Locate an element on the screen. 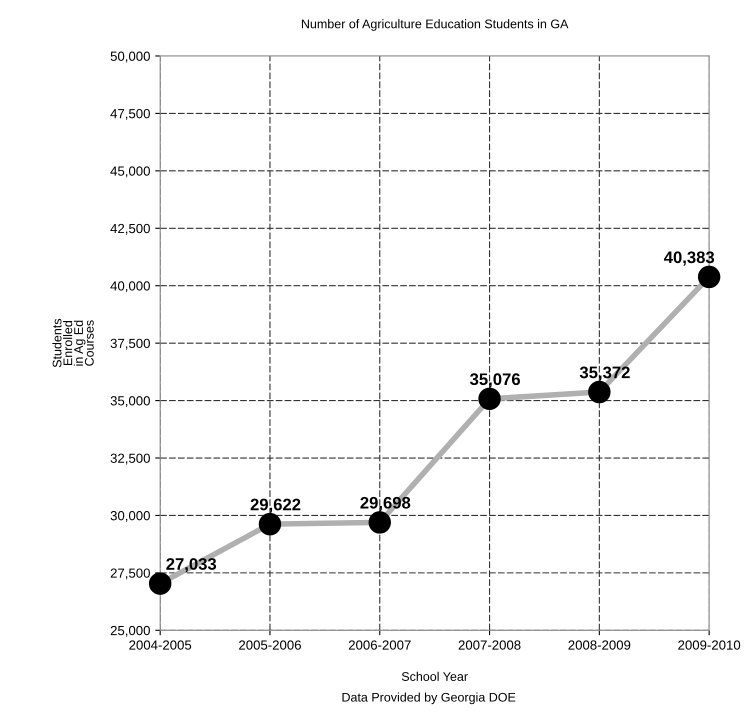 The height and width of the screenshot is (727, 752). data-label: 35,372 is located at coordinates (605, 373).